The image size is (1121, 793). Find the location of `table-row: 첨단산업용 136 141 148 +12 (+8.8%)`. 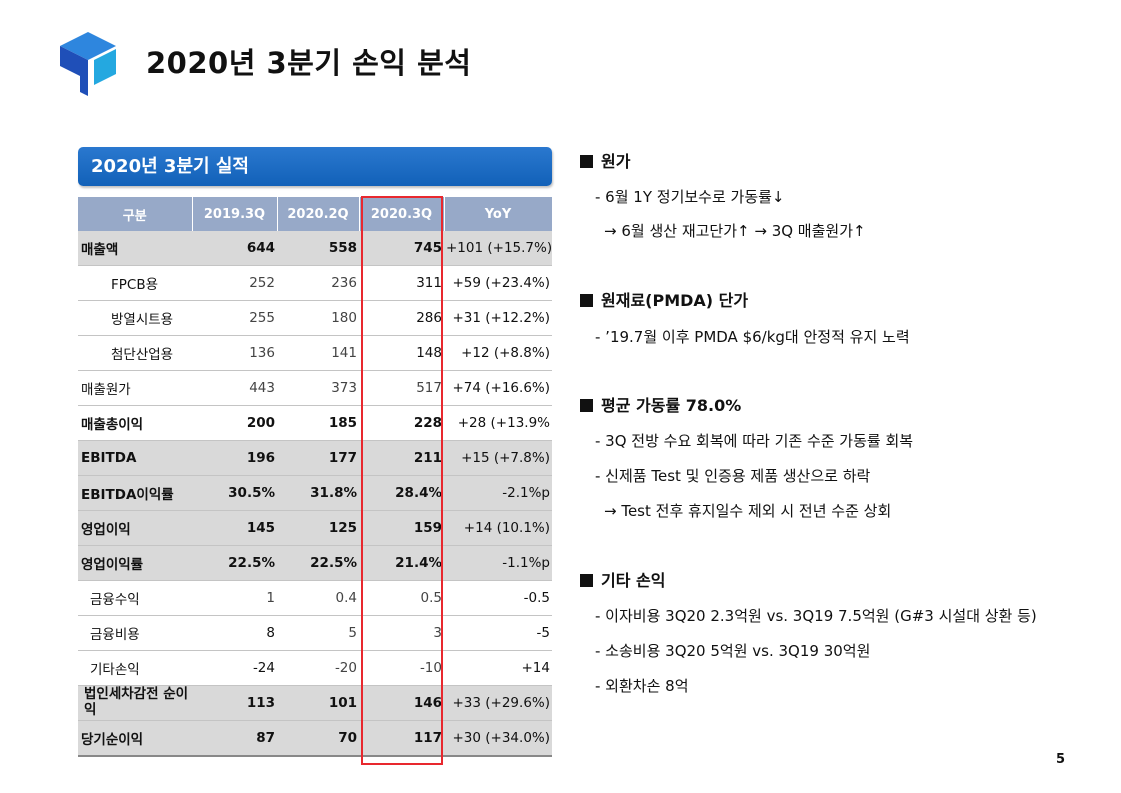

table-row: 첨단산업용 136 141 148 +12 (+8.8%) is located at coordinates (315, 353).